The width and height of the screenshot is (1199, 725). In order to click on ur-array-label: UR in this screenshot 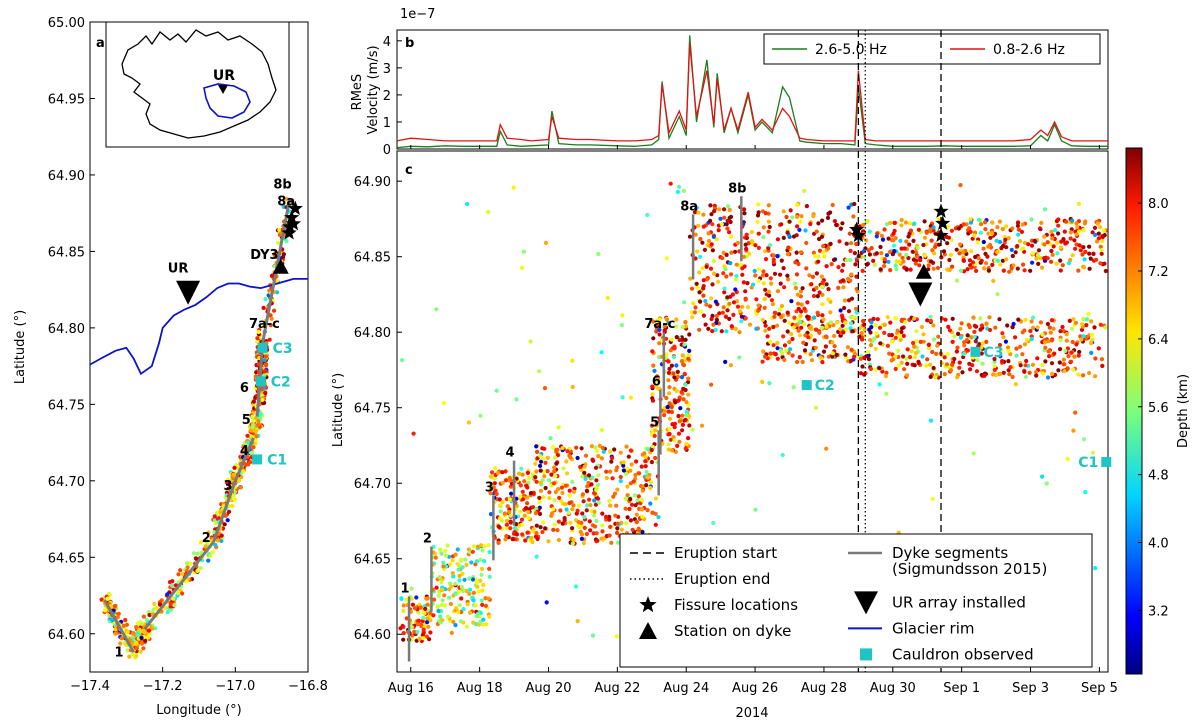, I will do `click(178, 269)`.